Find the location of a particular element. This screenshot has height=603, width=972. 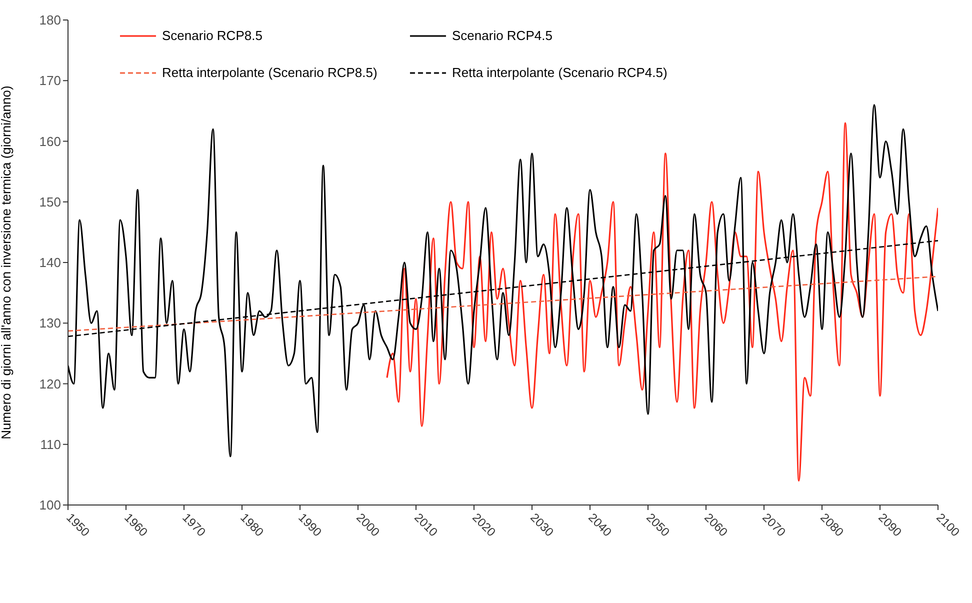

y-tick-label: 140 is located at coordinates (50, 262).